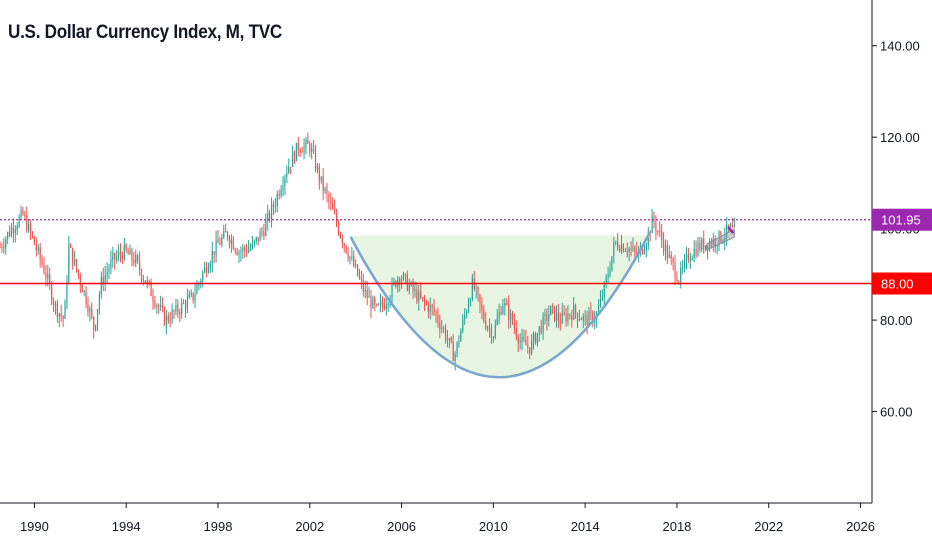  Describe the element at coordinates (768, 526) in the screenshot. I see `x-tick-label: 2022` at that location.